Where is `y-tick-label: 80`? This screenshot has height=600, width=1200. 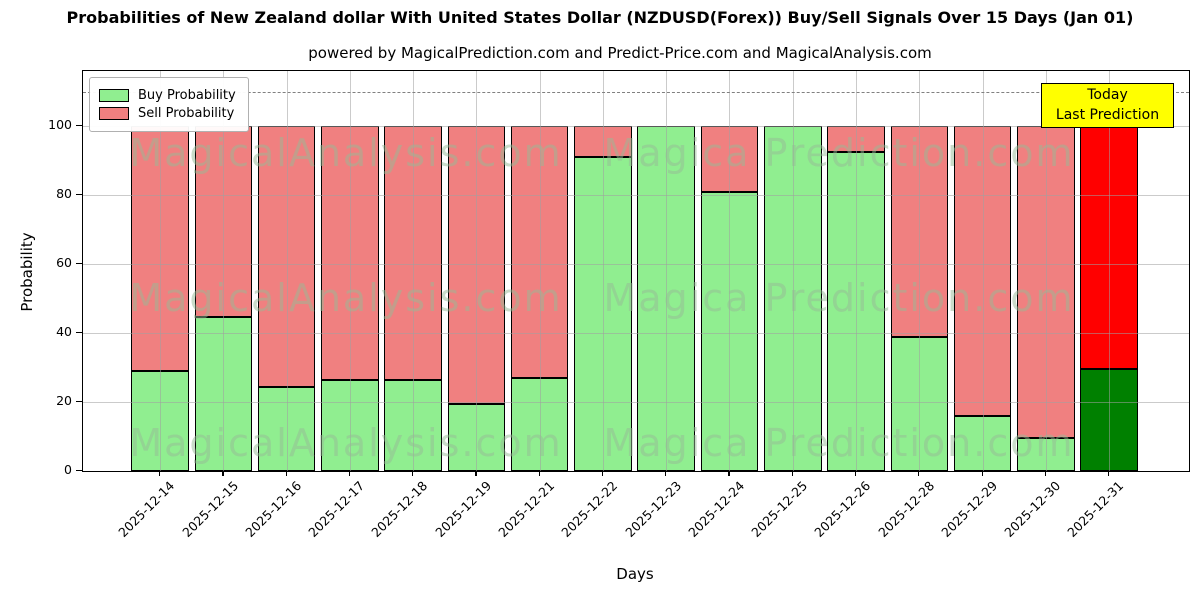
y-tick-label: 80 is located at coordinates (64, 194).